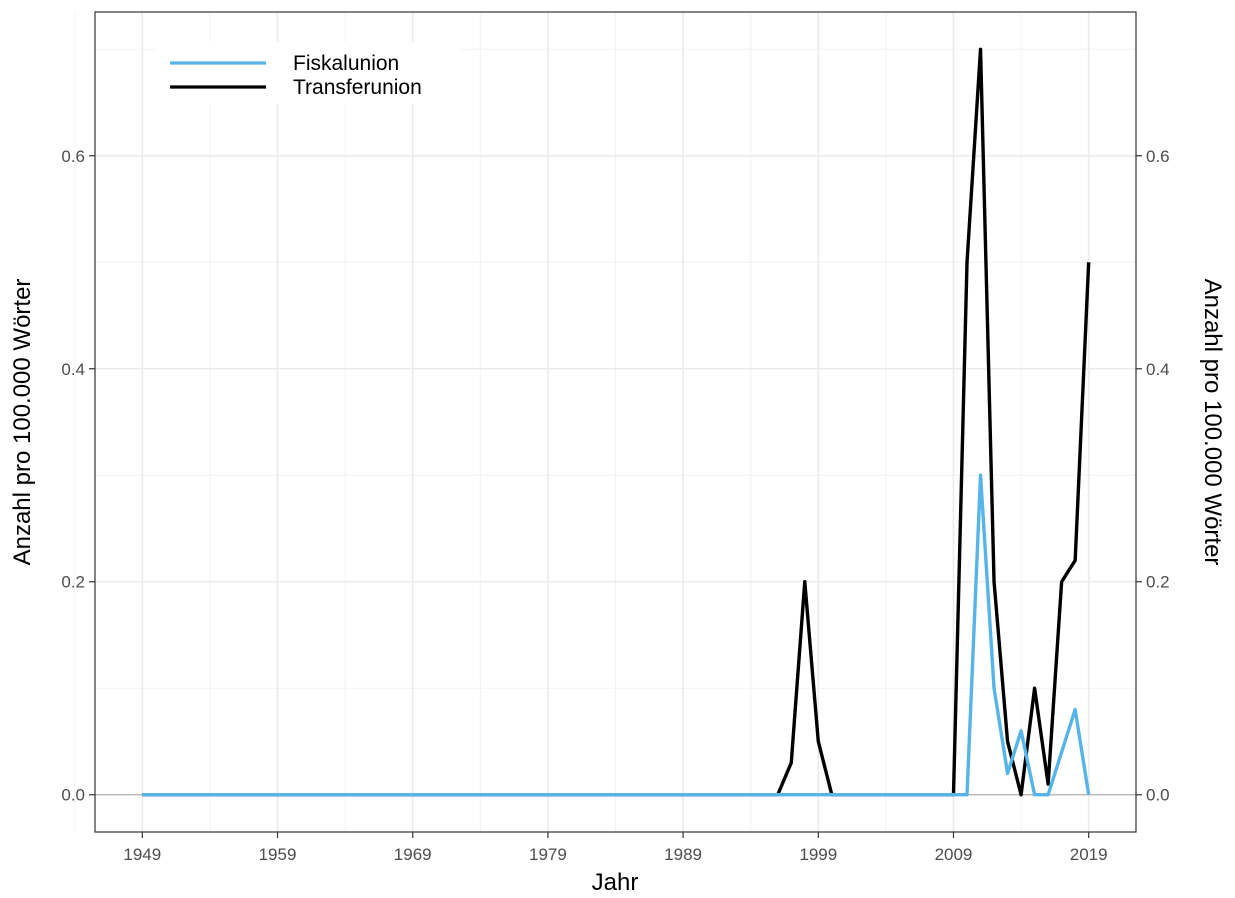 This screenshot has width=1235, height=898. I want to click on legend-background, so click(307, 73).